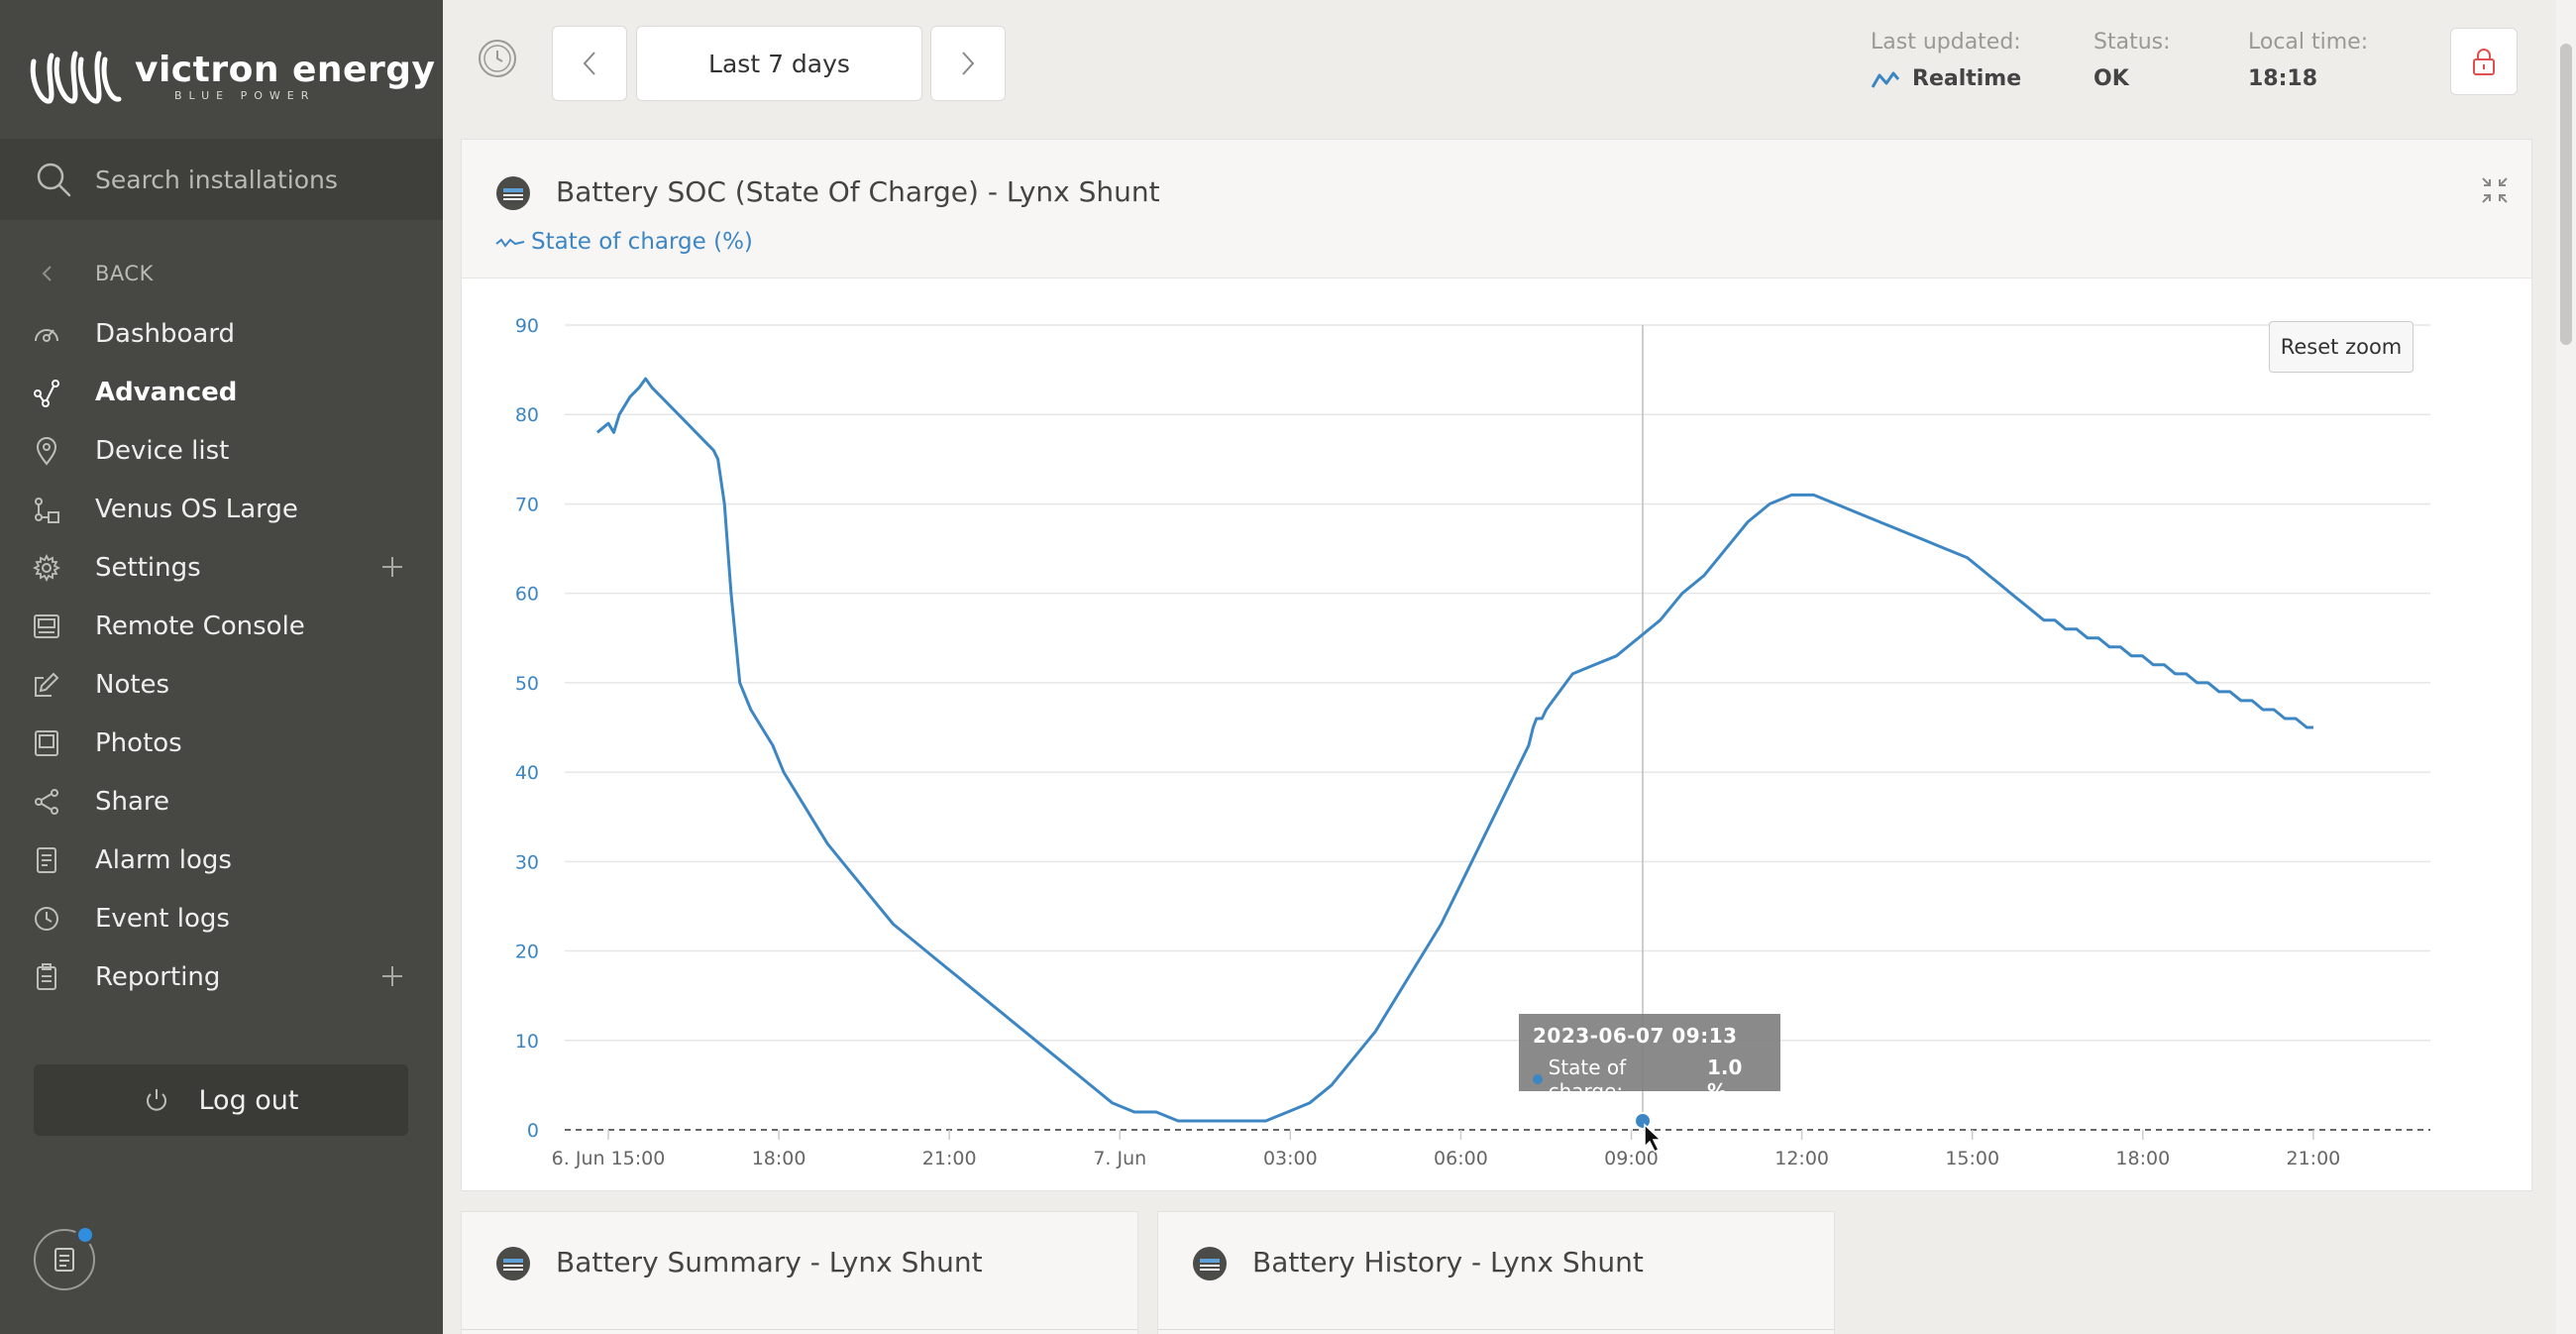  Describe the element at coordinates (1886, 79) in the screenshot. I see `realtime-wave-icon` at that location.